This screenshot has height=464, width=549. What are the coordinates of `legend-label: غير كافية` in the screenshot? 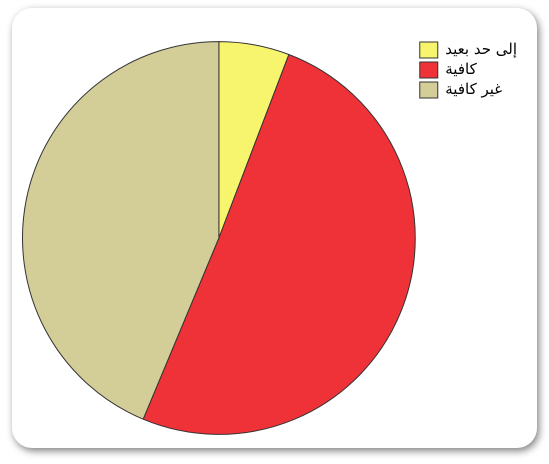 It's located at (473, 89).